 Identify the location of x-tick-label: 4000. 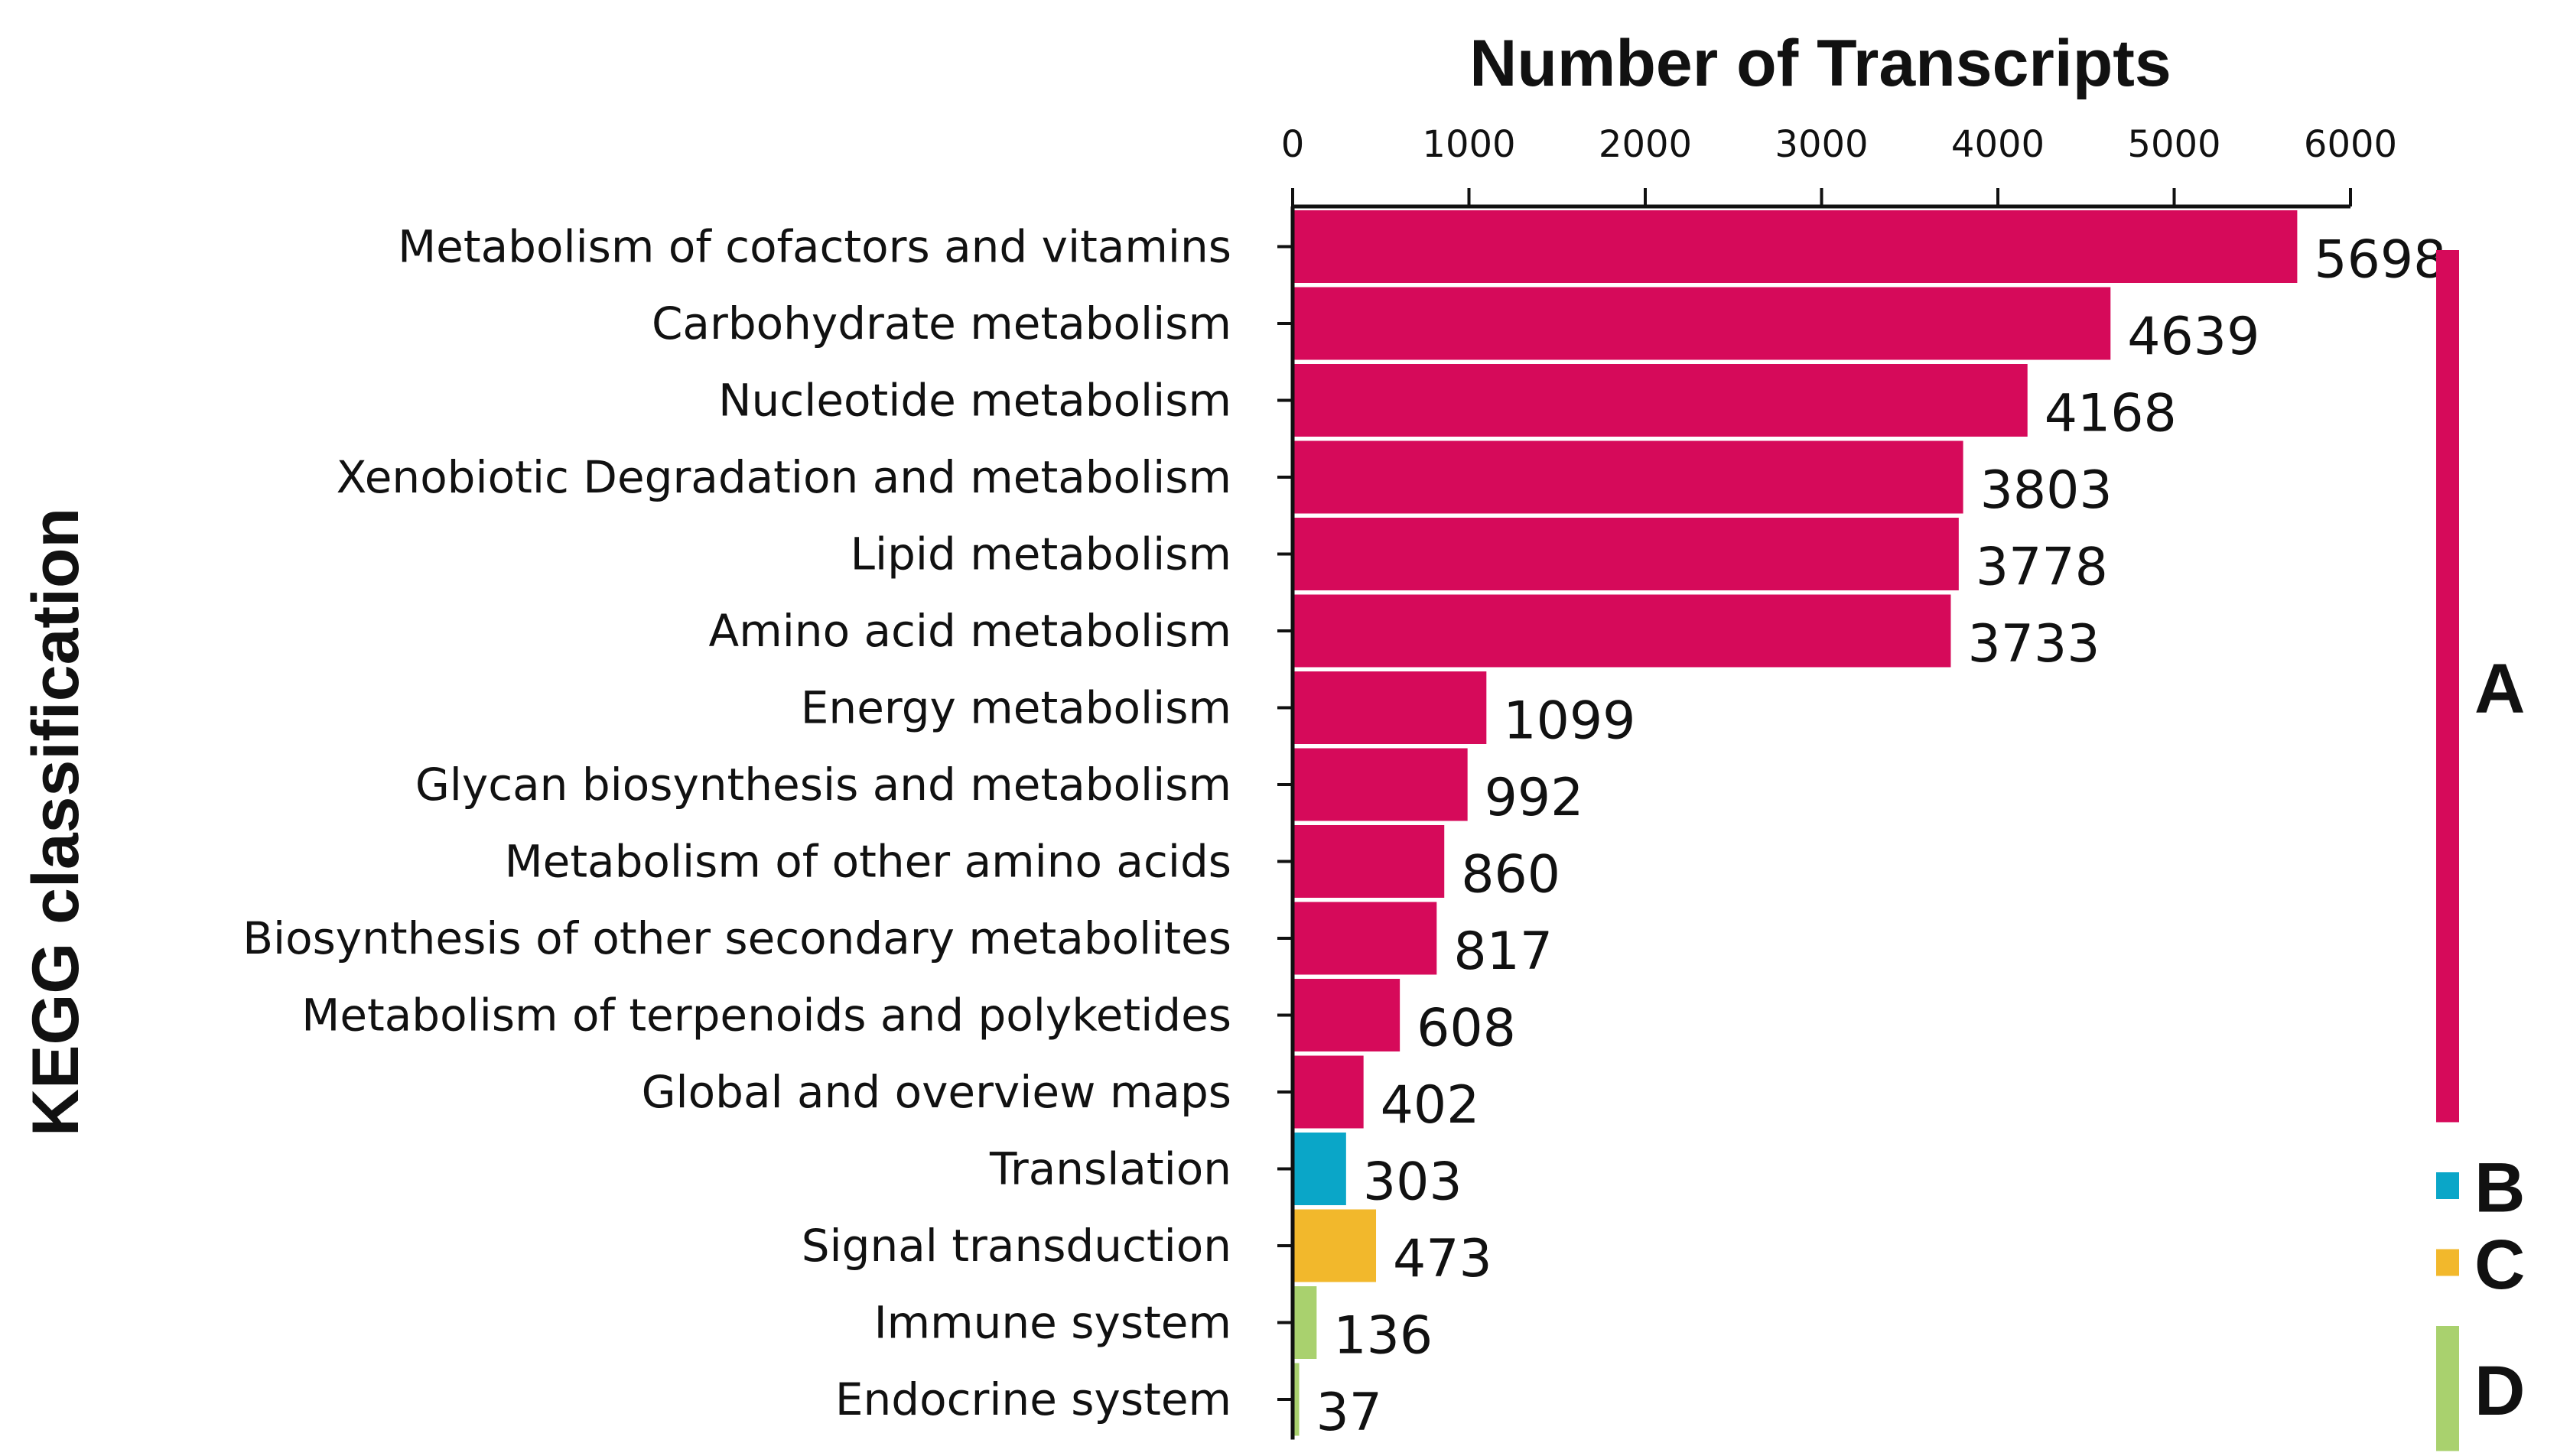
(1998, 144).